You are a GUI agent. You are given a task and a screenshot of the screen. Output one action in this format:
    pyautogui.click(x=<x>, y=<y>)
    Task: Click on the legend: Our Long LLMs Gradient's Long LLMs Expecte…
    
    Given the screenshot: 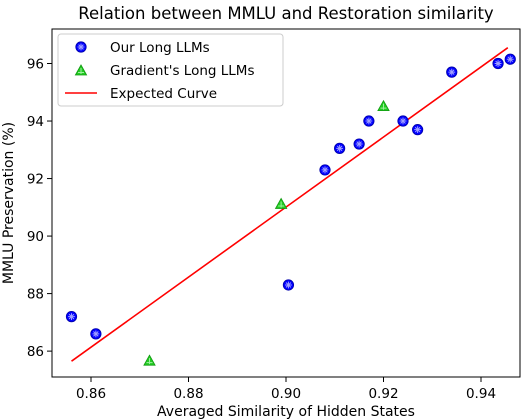 What is the action you would take?
    pyautogui.click(x=170, y=70)
    